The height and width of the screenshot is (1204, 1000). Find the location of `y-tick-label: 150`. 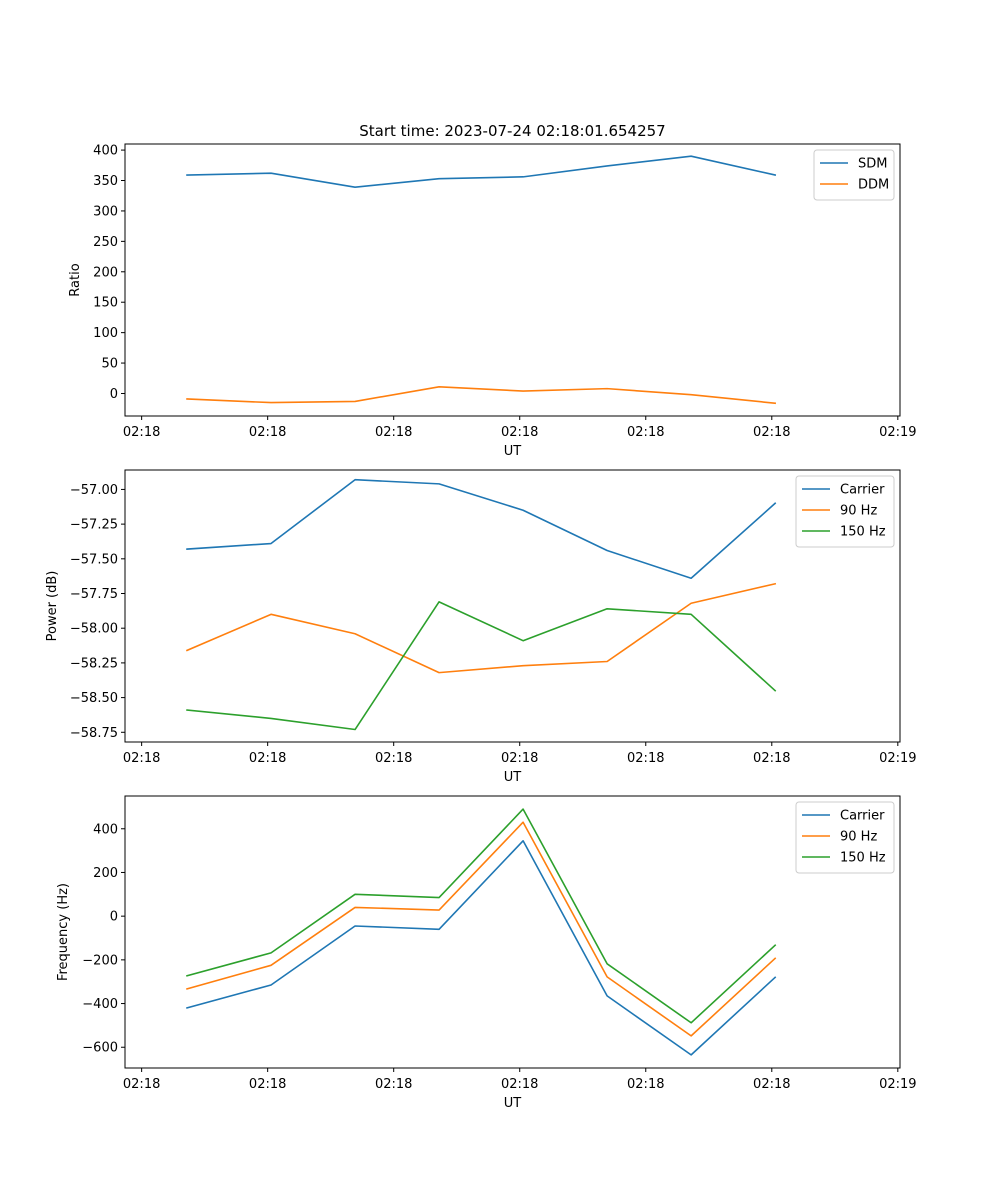

y-tick-label: 150 is located at coordinates (105, 303).